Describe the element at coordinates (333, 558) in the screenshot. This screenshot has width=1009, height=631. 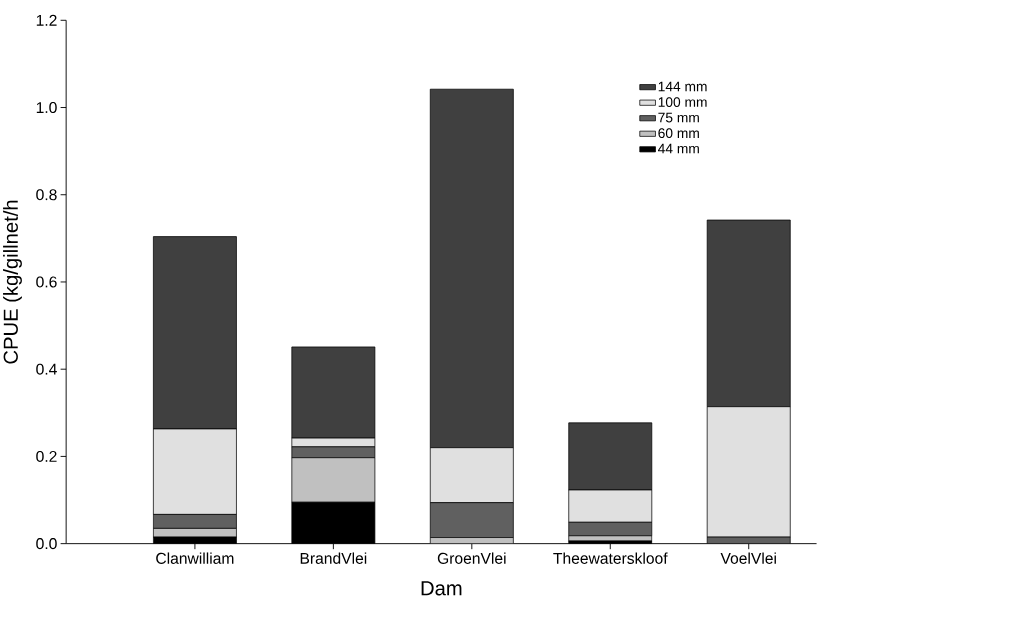
I see `x-tick-label: BrandVlei` at that location.